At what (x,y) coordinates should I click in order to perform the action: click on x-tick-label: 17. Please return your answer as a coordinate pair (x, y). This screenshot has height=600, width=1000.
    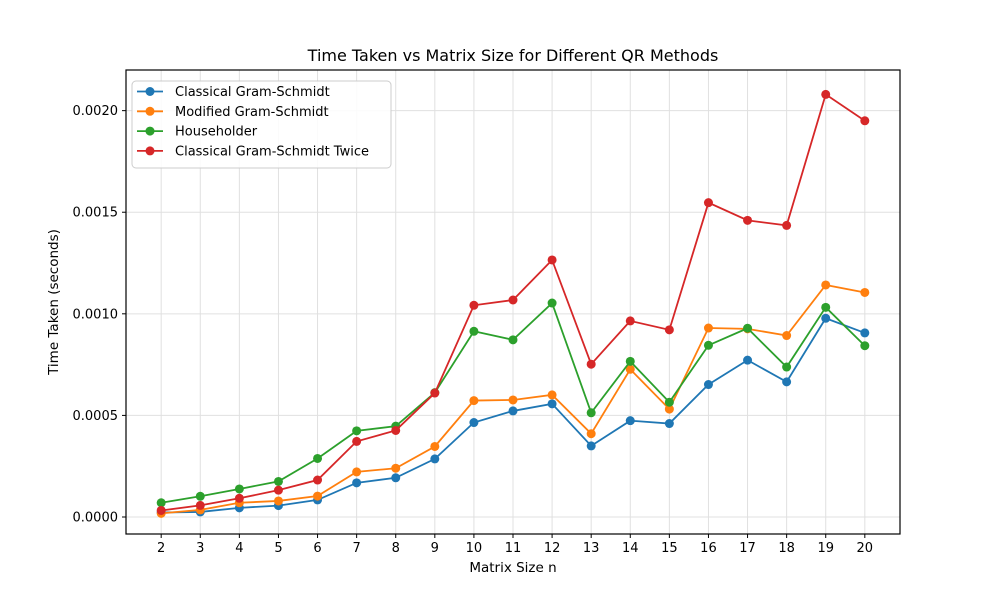
    Looking at the image, I should click on (747, 548).